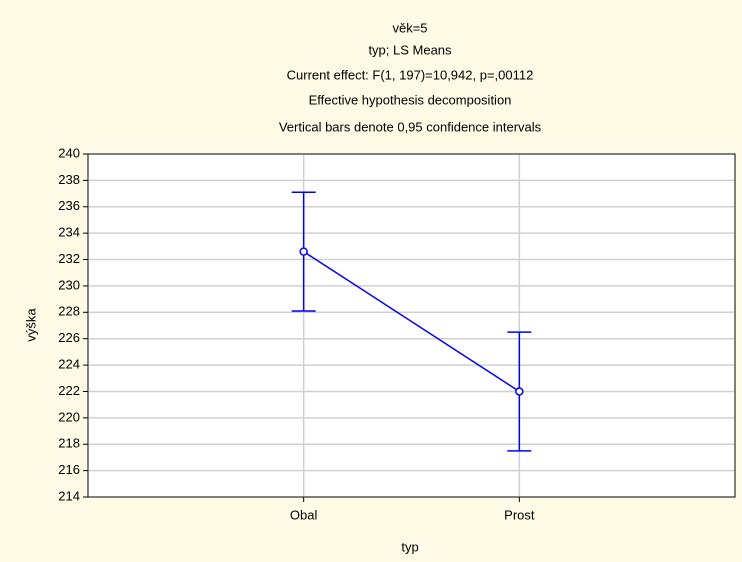 This screenshot has width=742, height=562. I want to click on y-tick-label: 232, so click(69, 258).